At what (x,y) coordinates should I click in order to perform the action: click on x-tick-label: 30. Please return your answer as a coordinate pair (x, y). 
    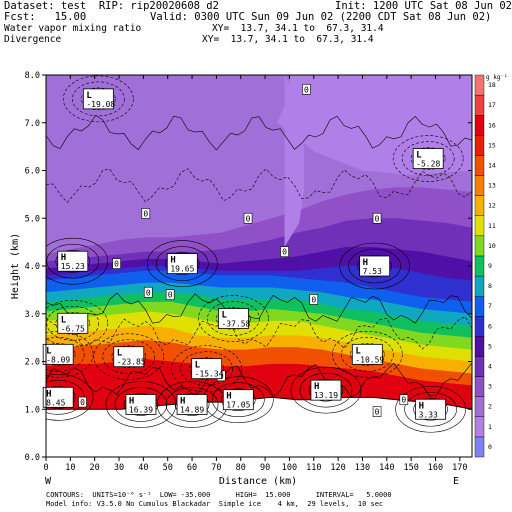
    Looking at the image, I should click on (119, 468).